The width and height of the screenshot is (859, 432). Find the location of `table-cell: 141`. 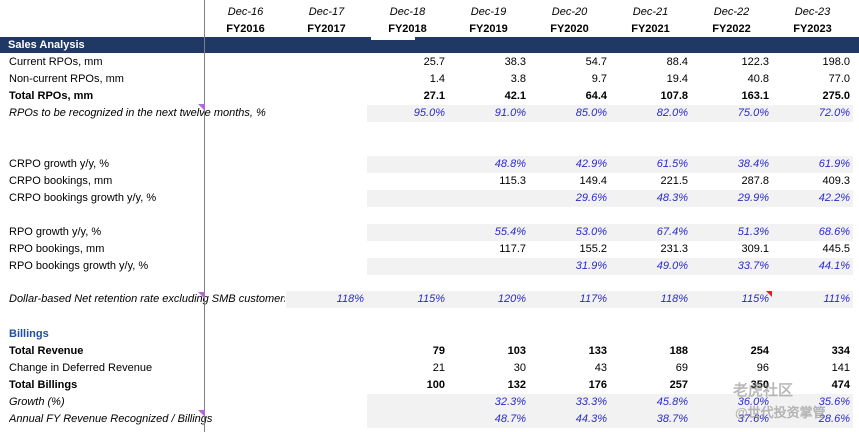

table-cell: 141 is located at coordinates (840, 368).